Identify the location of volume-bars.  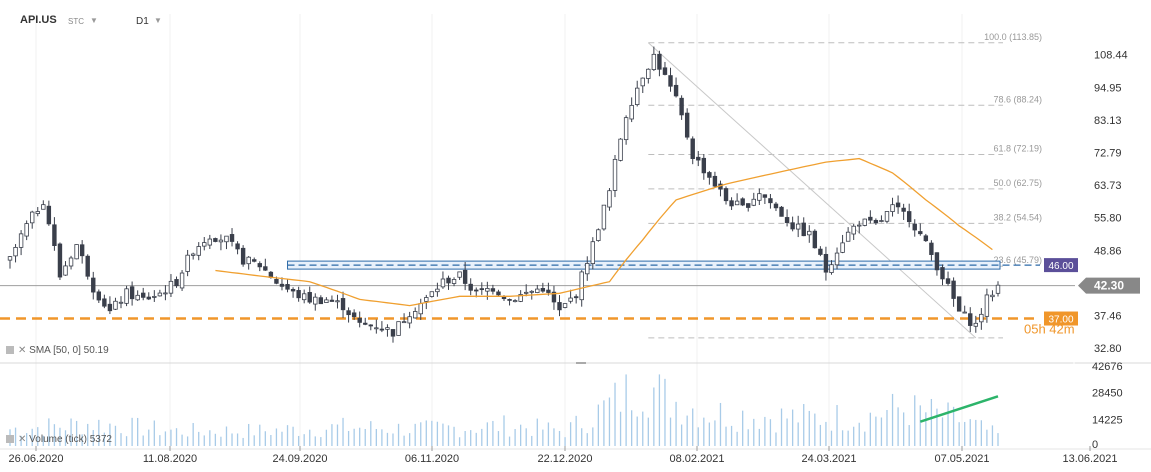
(504, 410).